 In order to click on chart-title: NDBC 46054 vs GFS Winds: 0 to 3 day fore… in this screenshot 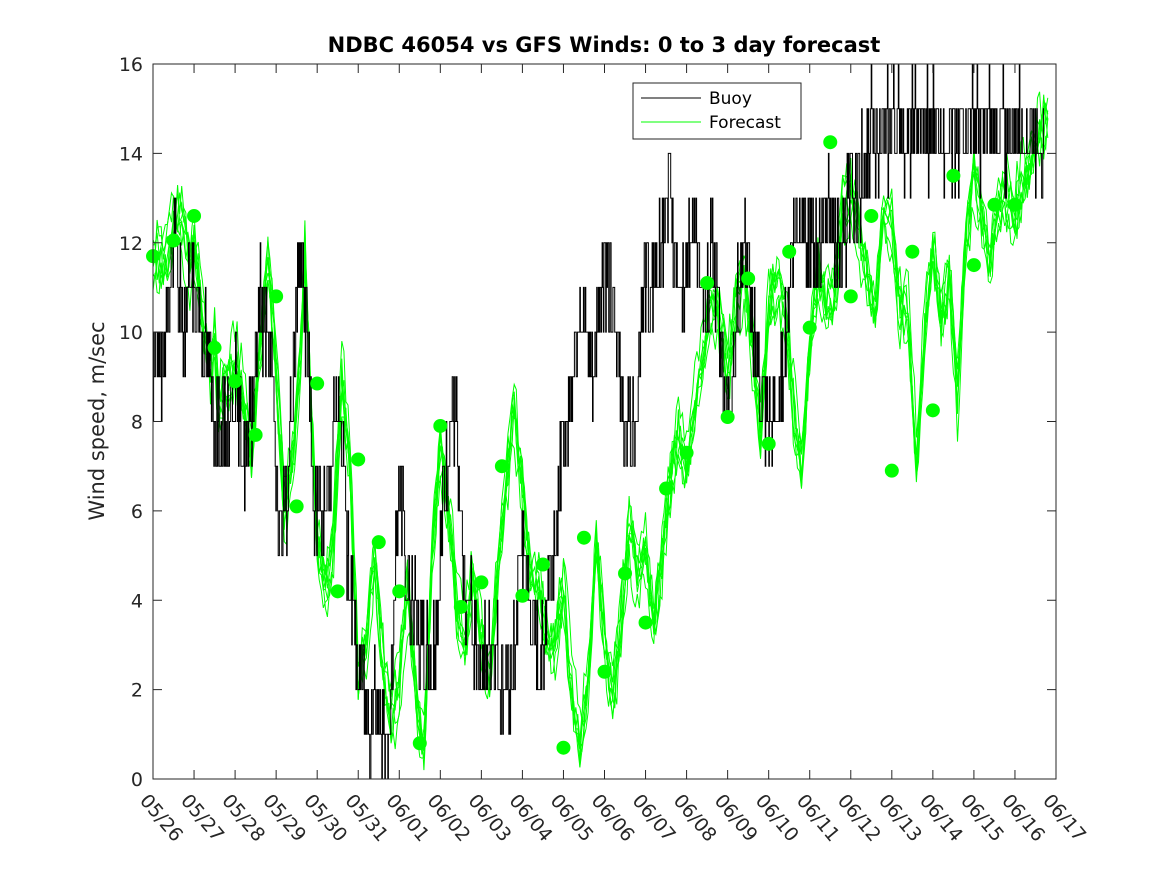, I will do `click(604, 45)`.